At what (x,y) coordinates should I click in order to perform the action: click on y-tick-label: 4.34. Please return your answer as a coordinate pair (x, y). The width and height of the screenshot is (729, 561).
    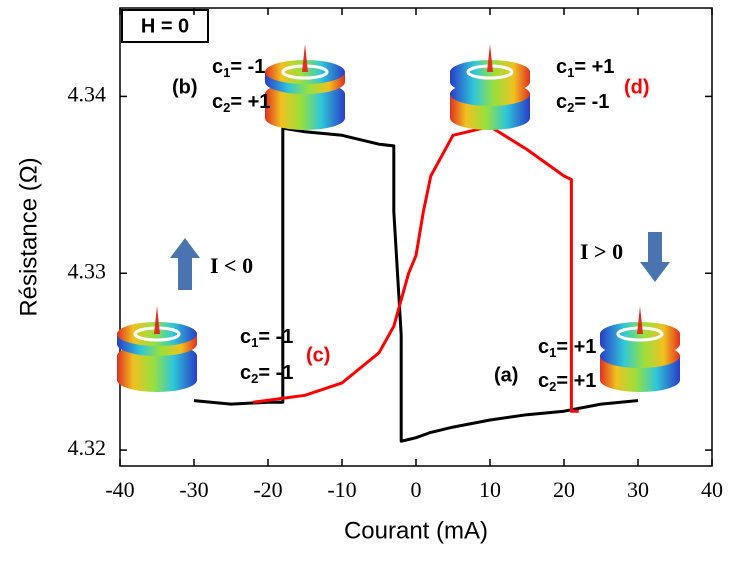
    Looking at the image, I should click on (87, 93).